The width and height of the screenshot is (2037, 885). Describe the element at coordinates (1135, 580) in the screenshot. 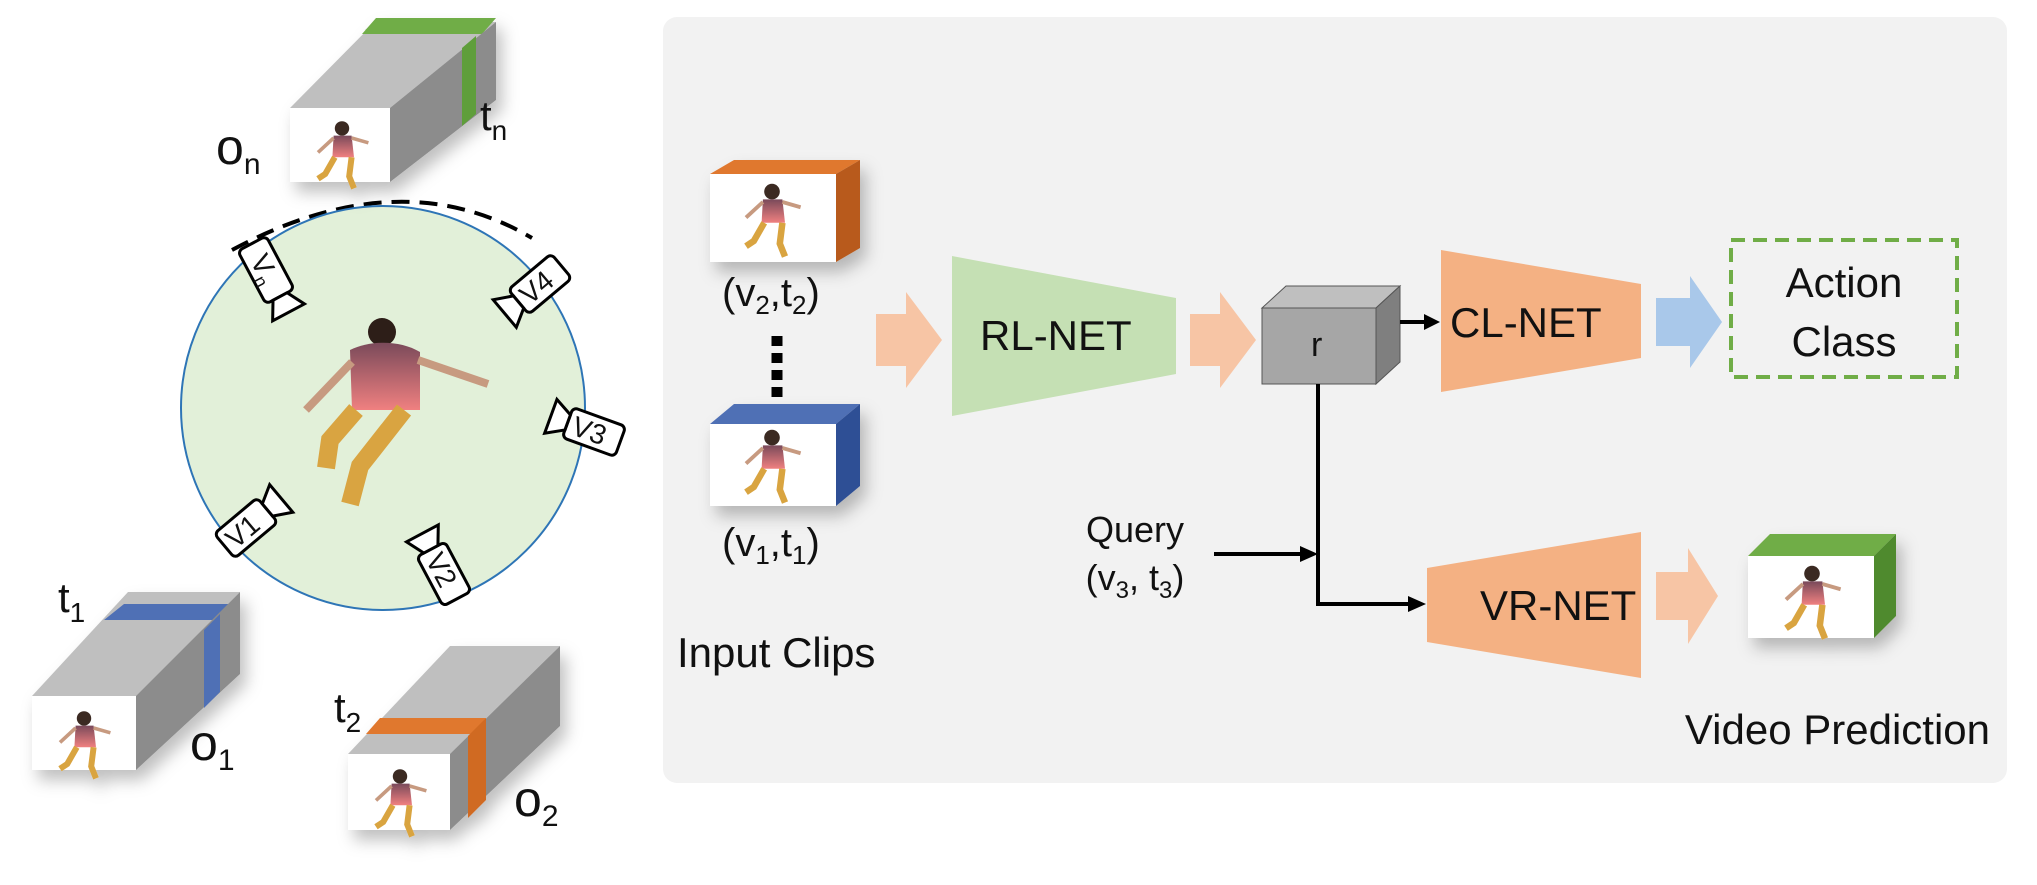

I see `query-params: (v3, t3)` at that location.